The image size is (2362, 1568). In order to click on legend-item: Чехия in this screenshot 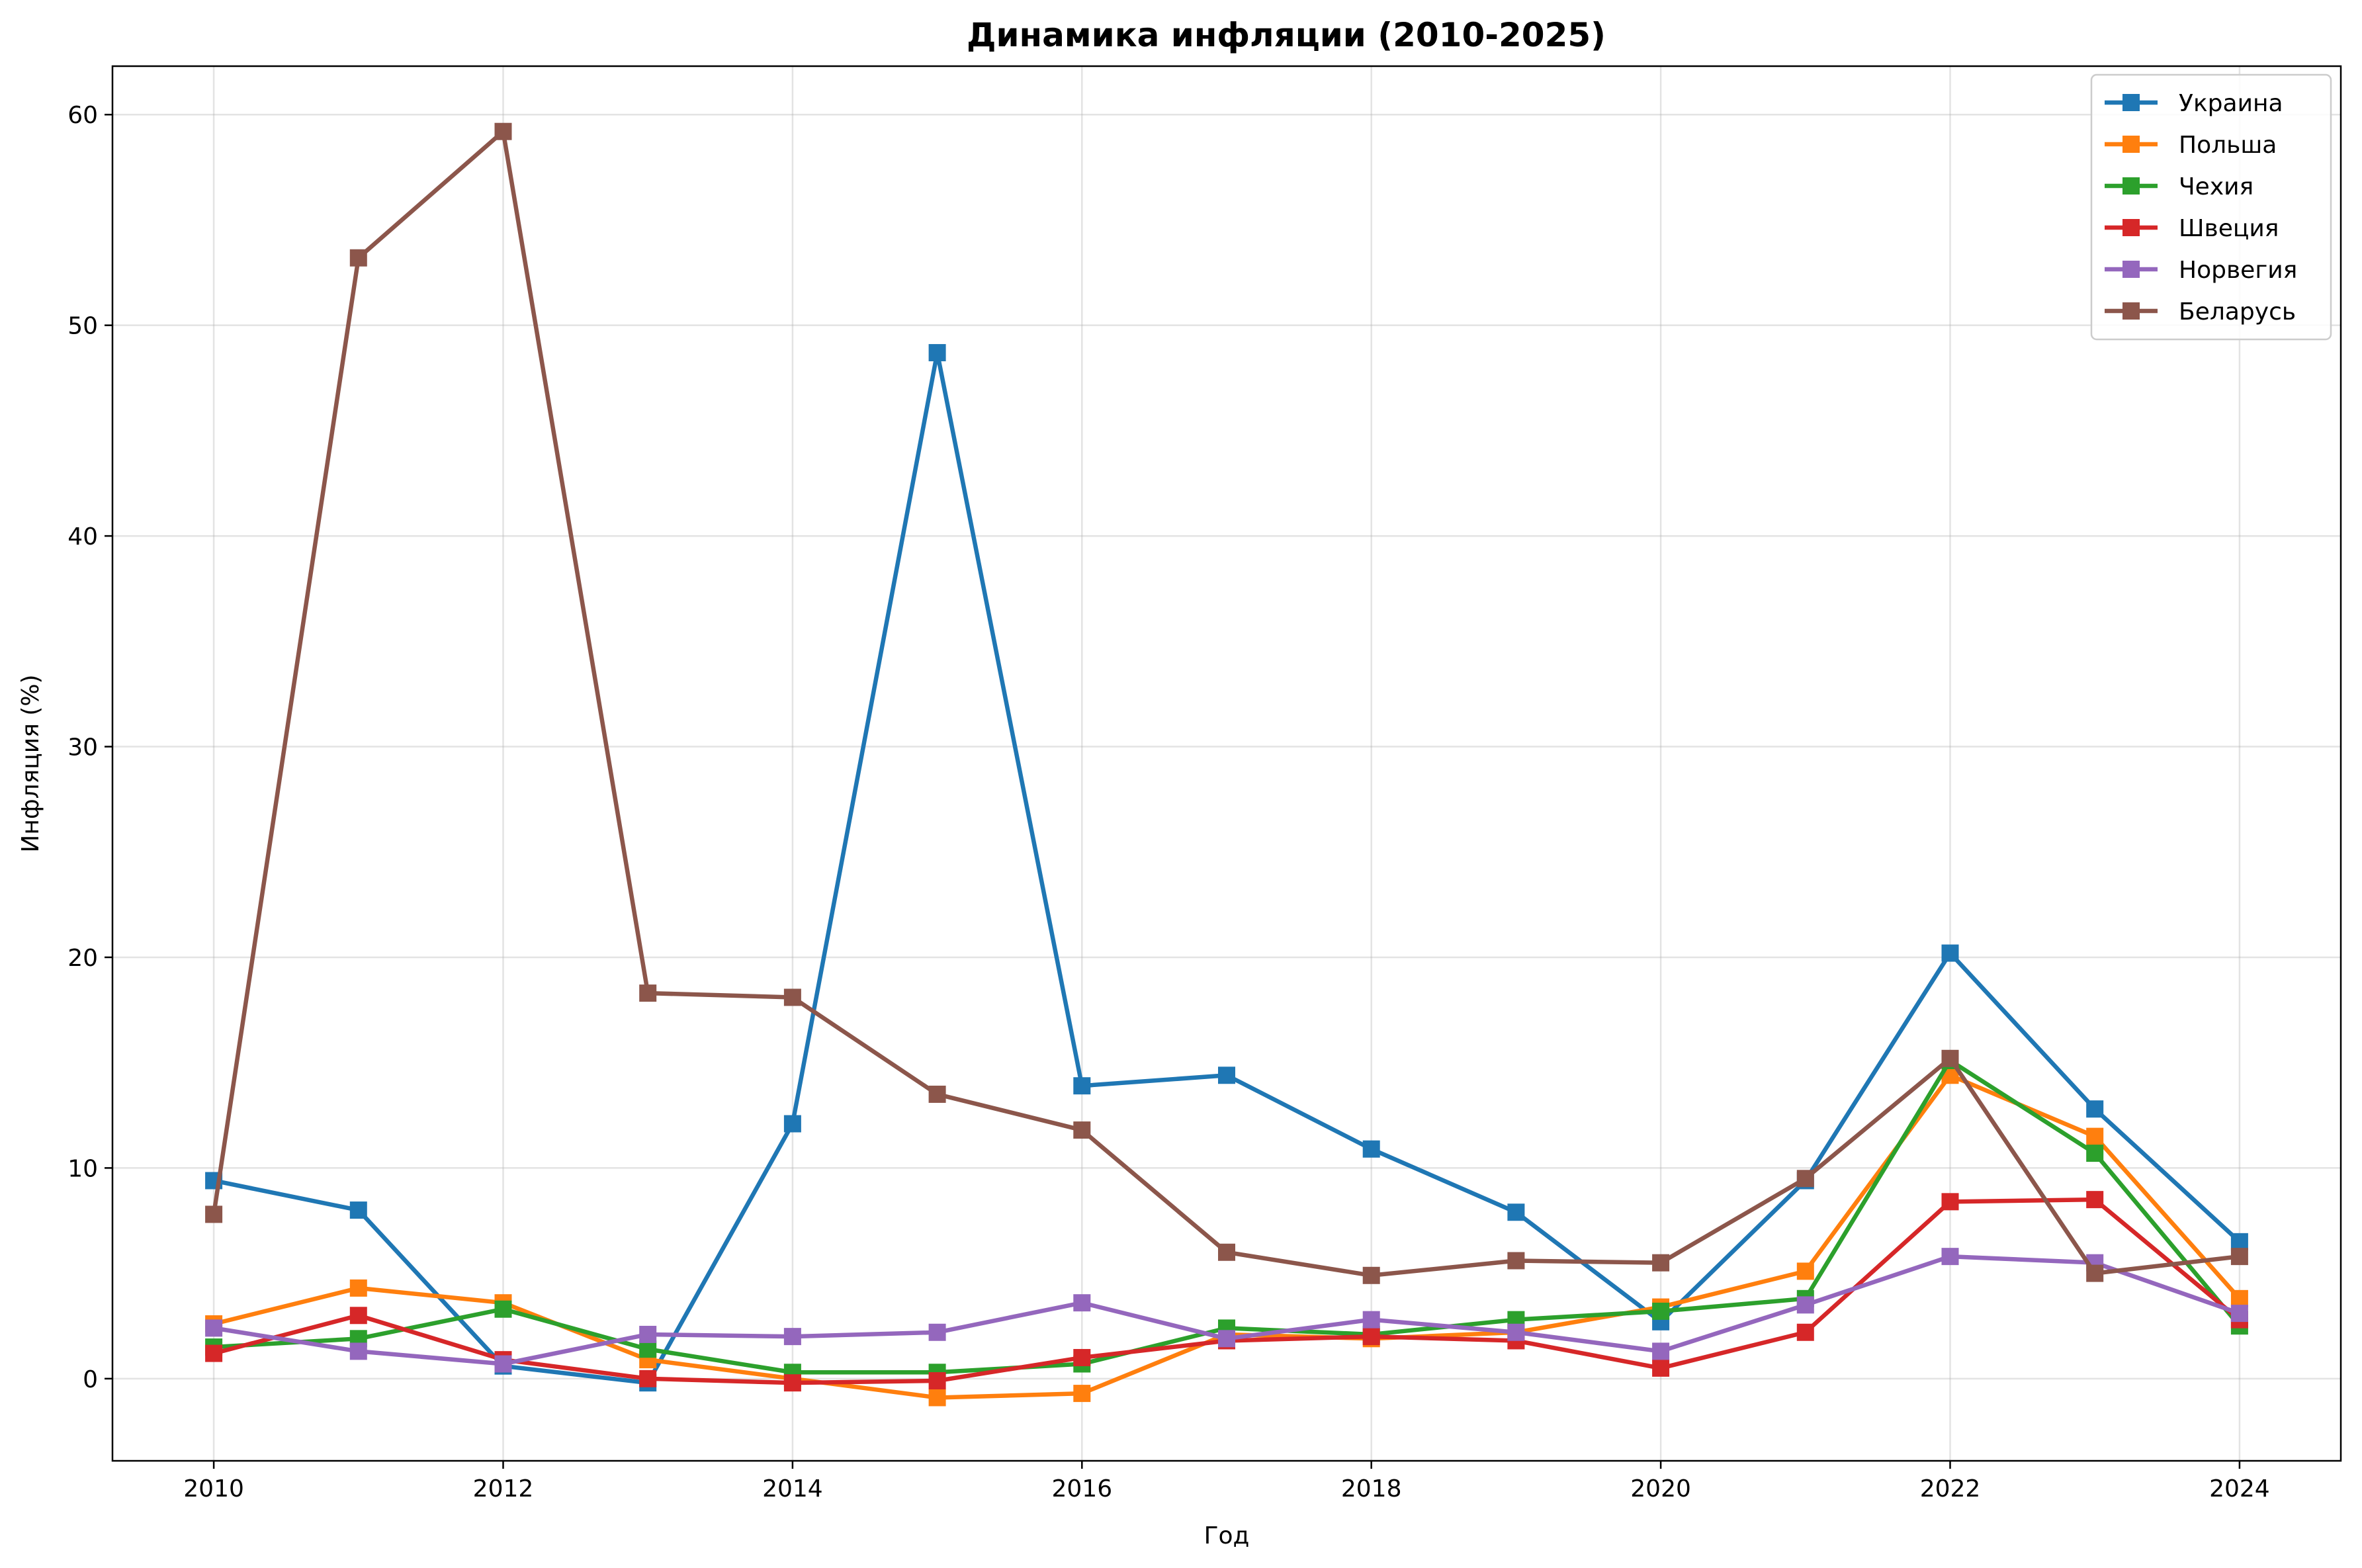, I will do `click(2179, 187)`.